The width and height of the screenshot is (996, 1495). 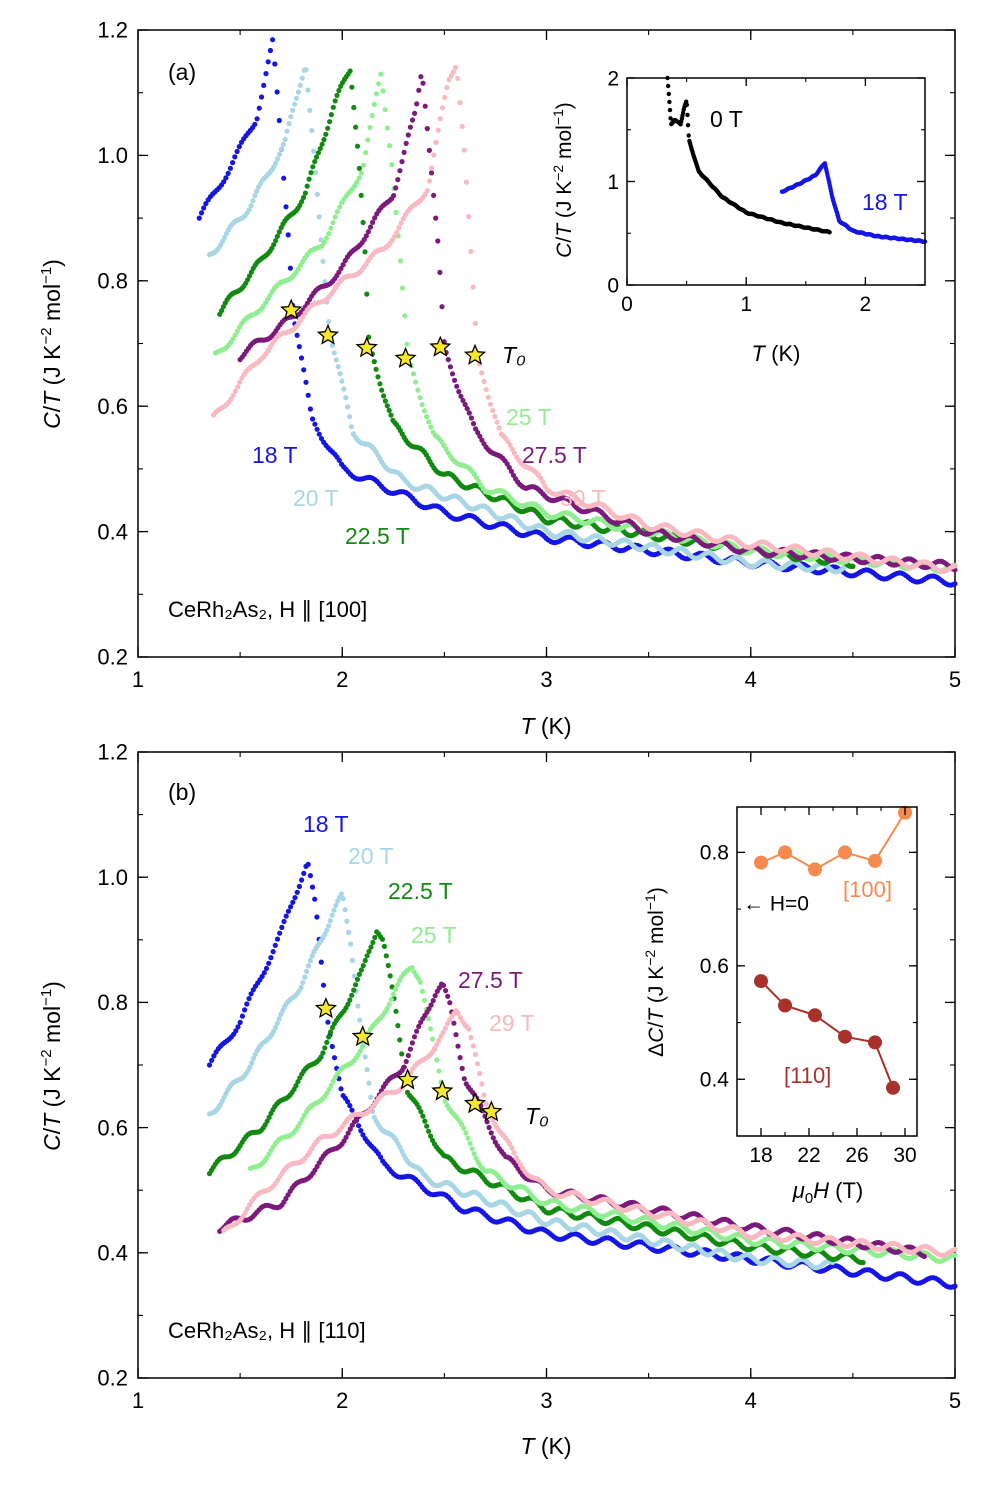 I want to click on x-tick-label: 0, so click(x=627, y=304).